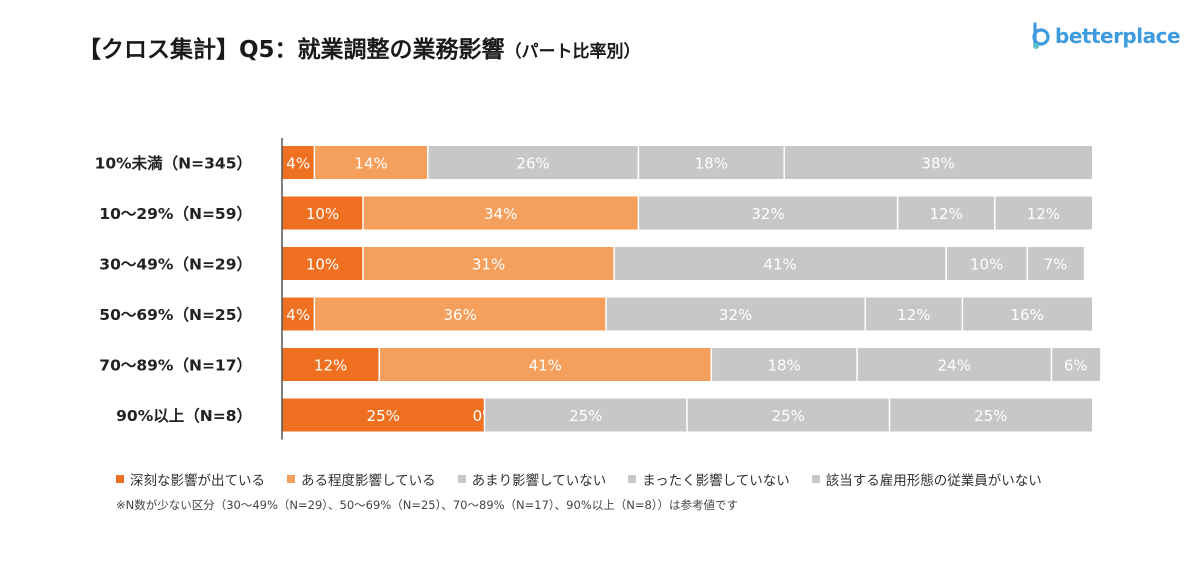 The width and height of the screenshot is (1200, 574). What do you see at coordinates (184, 416) in the screenshot?
I see `category-label: 90%以上（N=8）` at bounding box center [184, 416].